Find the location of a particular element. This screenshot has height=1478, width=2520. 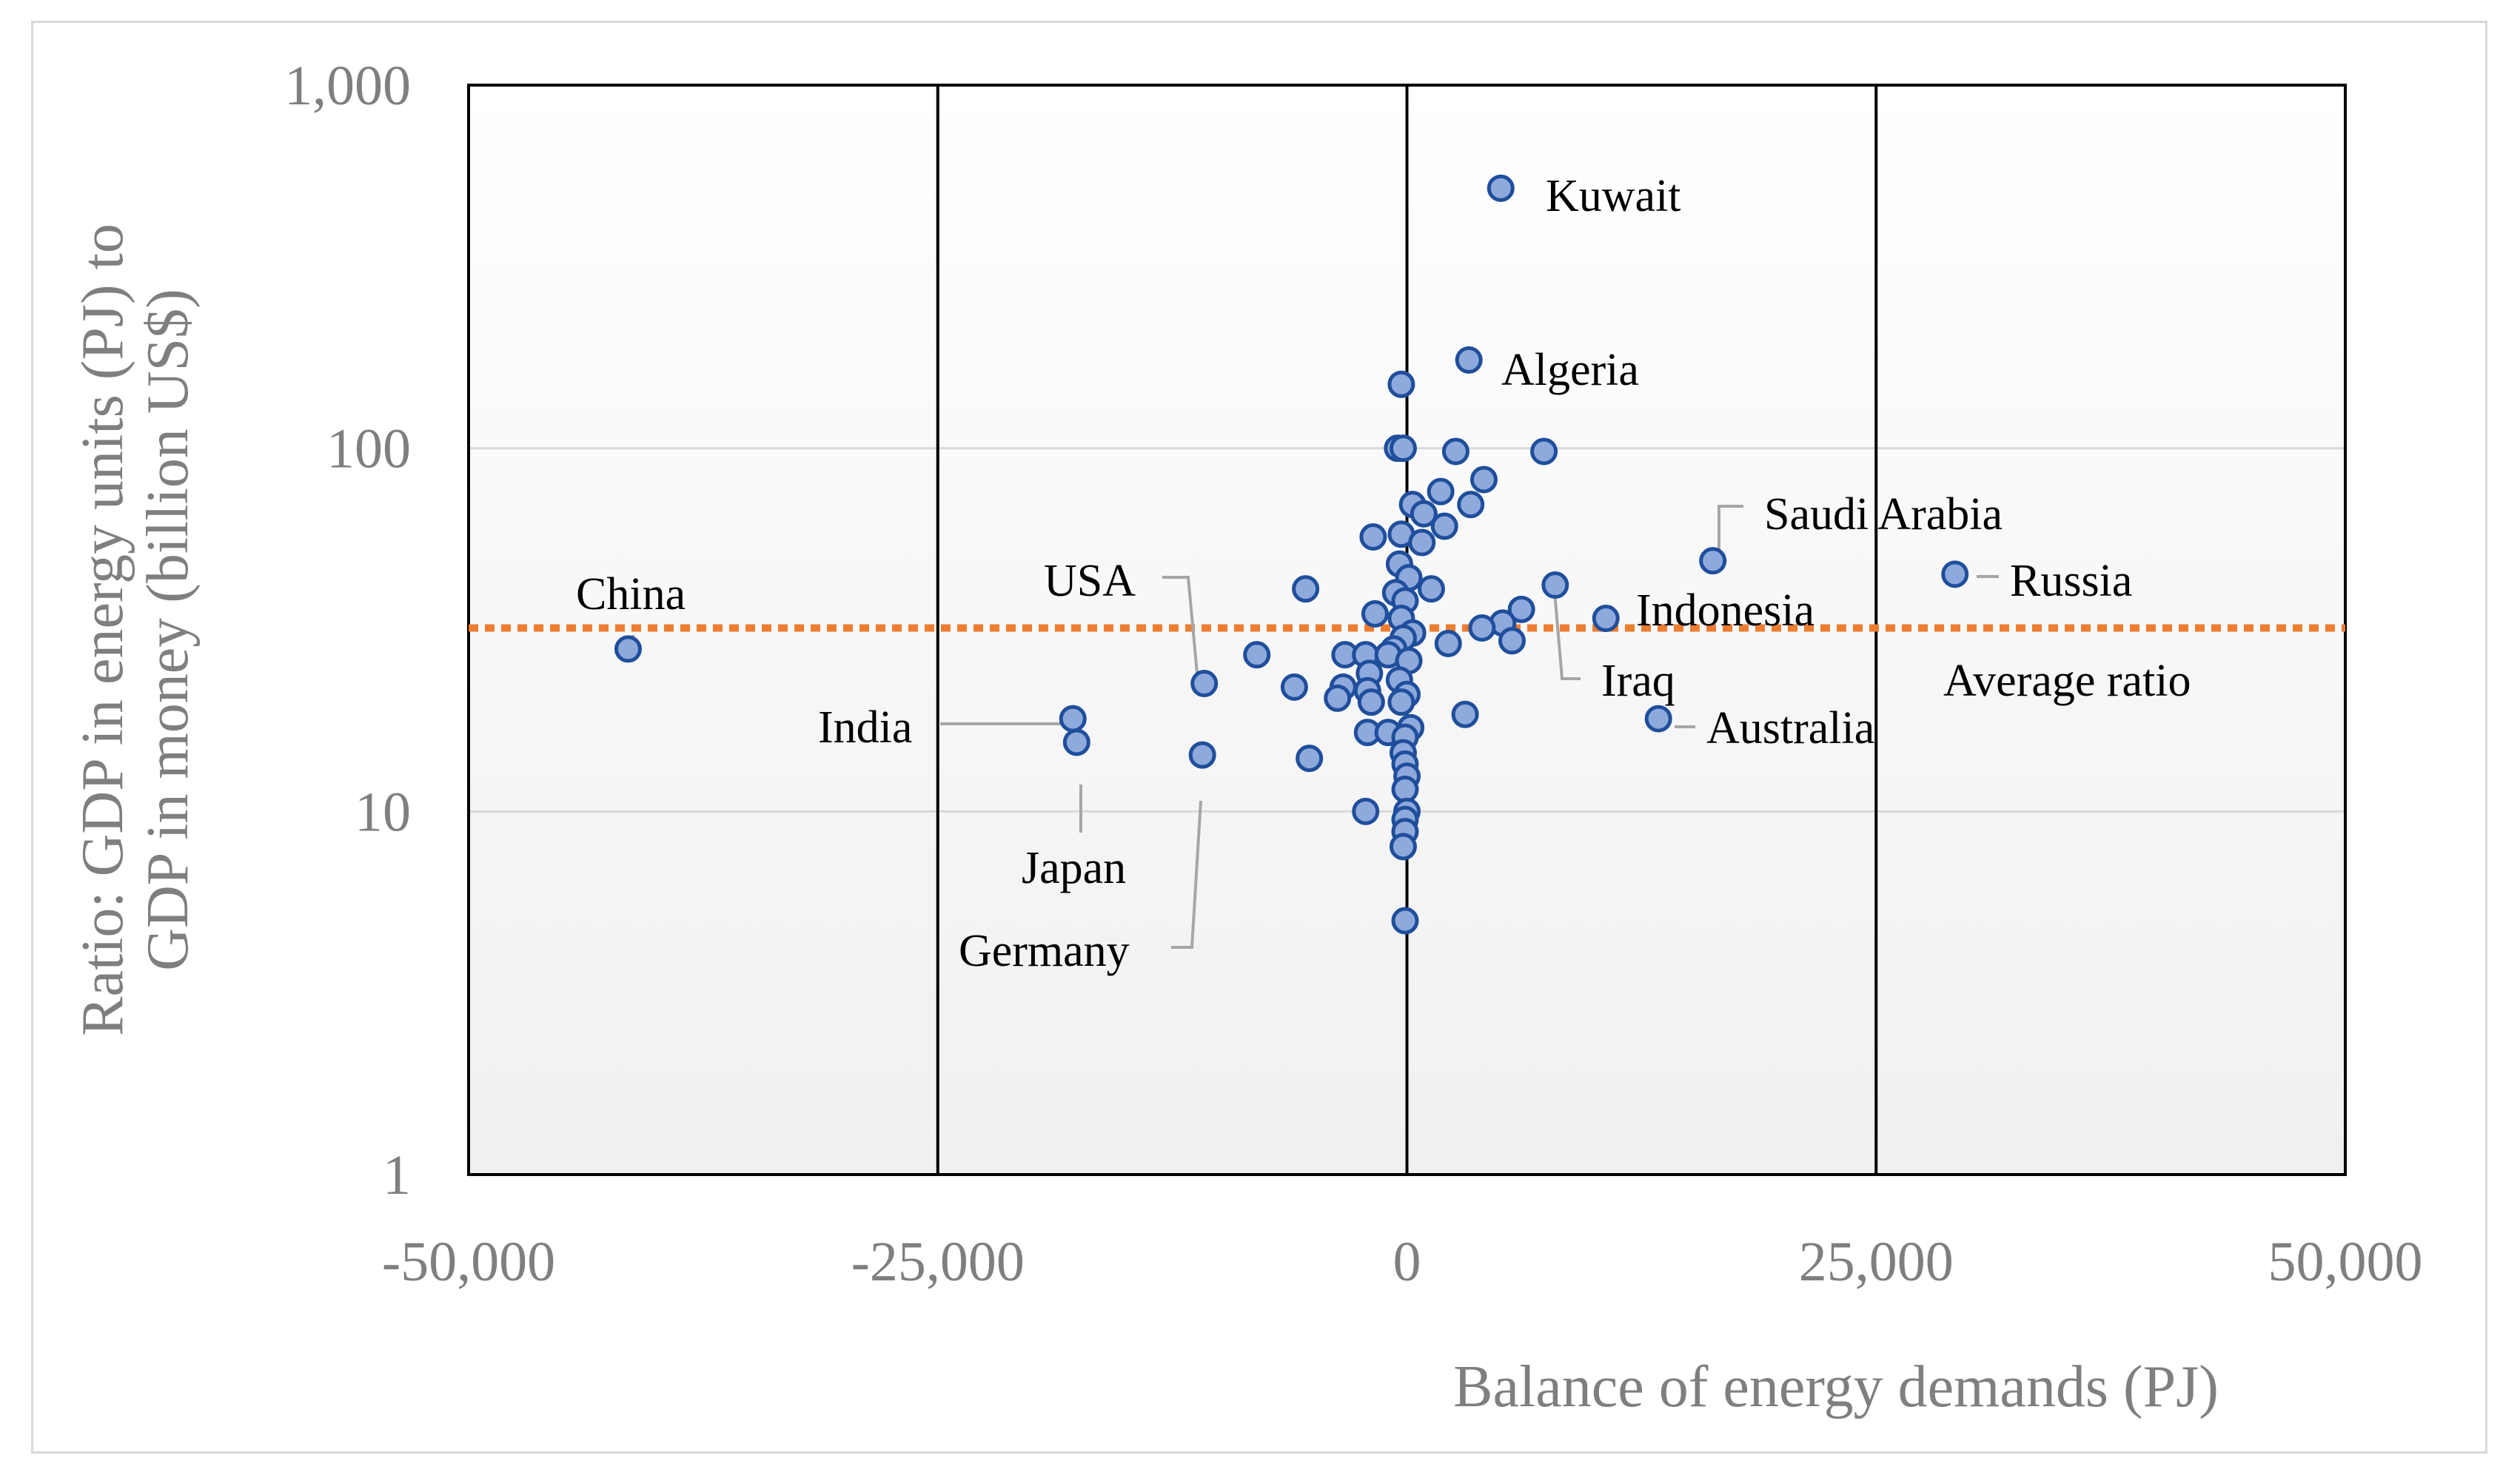

data-point-usa is located at coordinates (1204, 684).